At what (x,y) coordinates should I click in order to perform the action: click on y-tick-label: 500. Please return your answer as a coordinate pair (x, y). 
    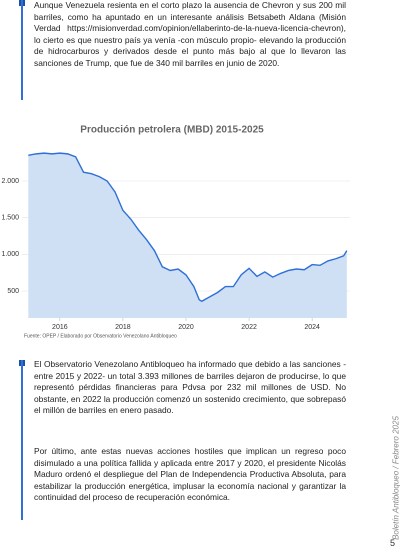
    Looking at the image, I should click on (13, 291).